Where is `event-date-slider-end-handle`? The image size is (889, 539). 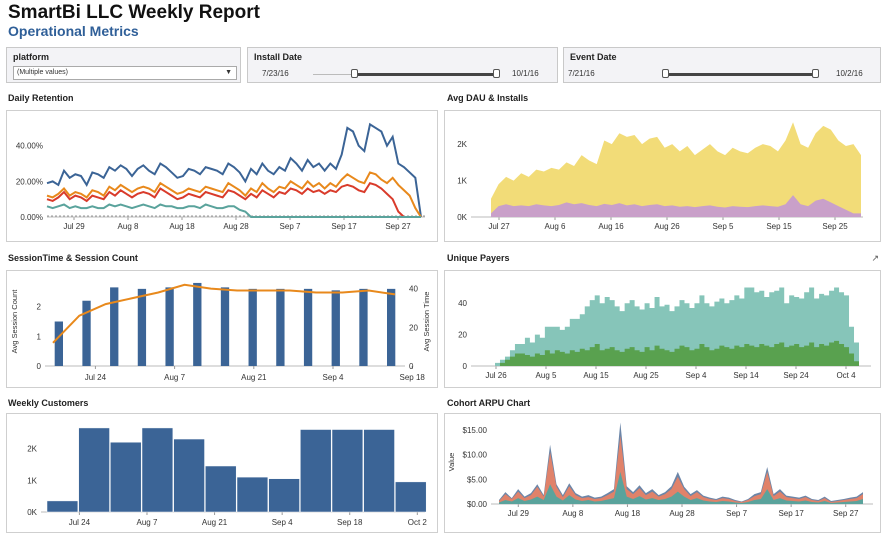 event-date-slider-end-handle is located at coordinates (815, 73).